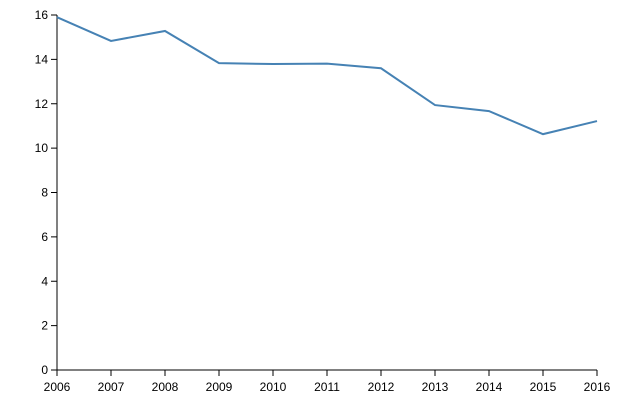 The width and height of the screenshot is (640, 400). What do you see at coordinates (42, 148) in the screenshot?
I see `y-tick-label: 10` at bounding box center [42, 148].